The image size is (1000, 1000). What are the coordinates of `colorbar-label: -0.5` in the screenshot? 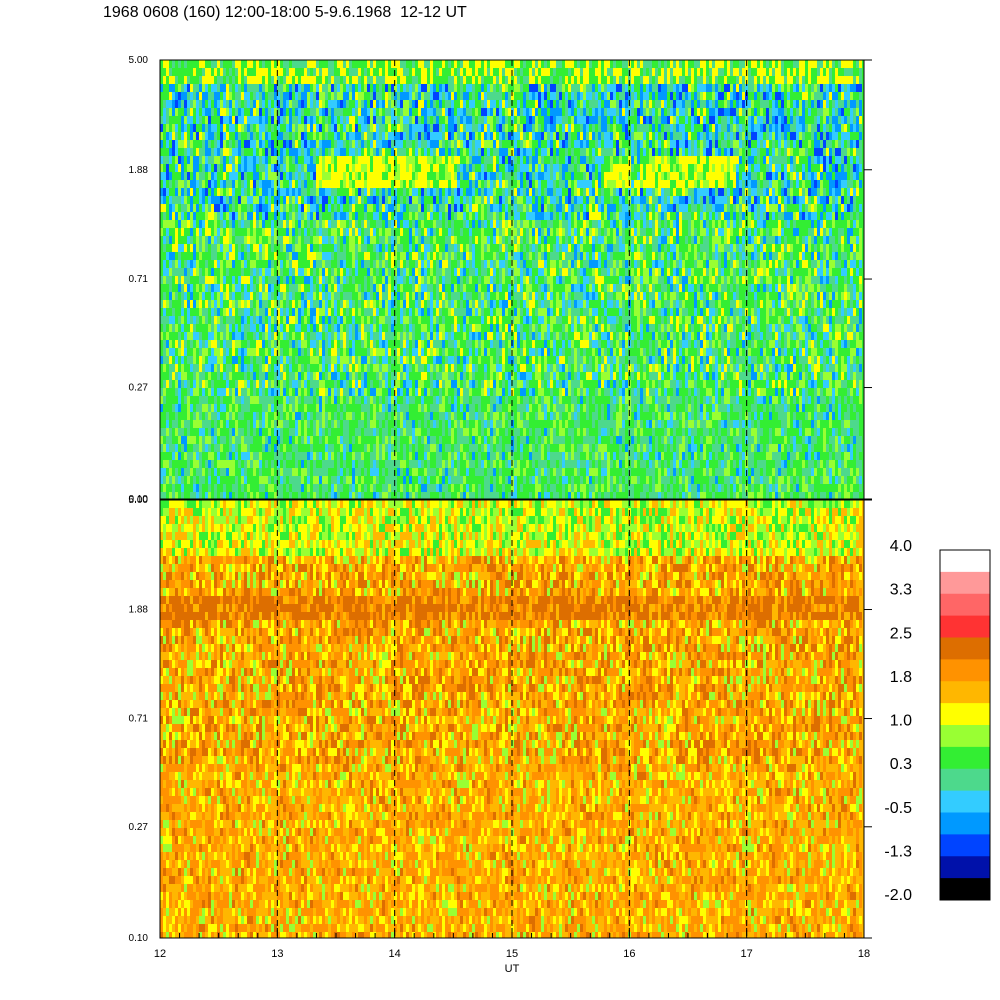 It's located at (898, 808).